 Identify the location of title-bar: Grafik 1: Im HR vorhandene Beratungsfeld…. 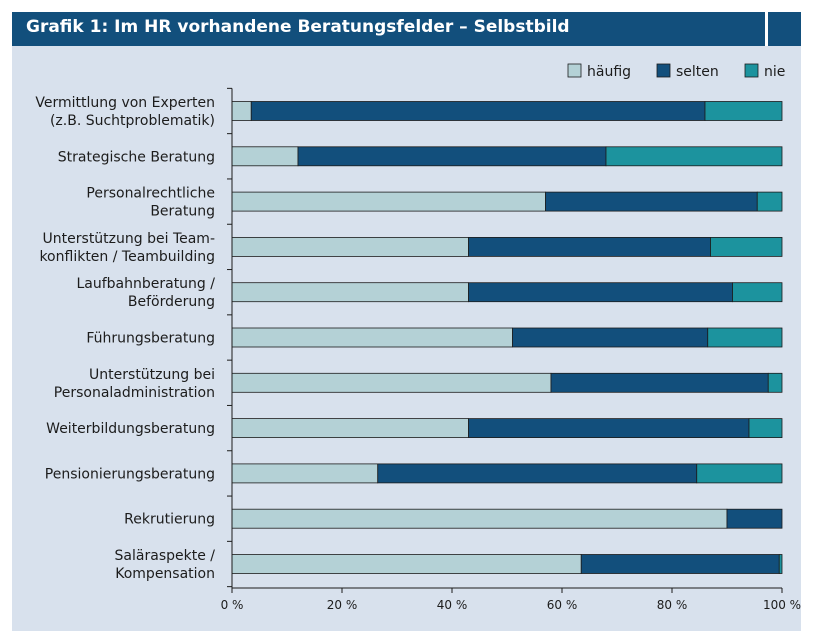
(406, 29).